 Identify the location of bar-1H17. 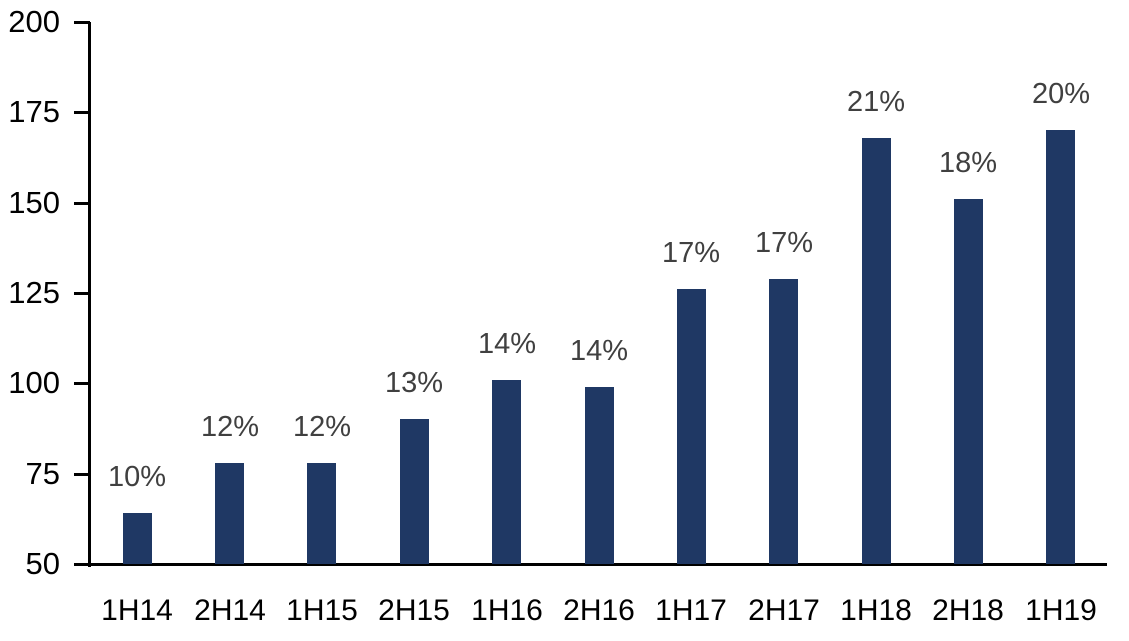
(691, 426).